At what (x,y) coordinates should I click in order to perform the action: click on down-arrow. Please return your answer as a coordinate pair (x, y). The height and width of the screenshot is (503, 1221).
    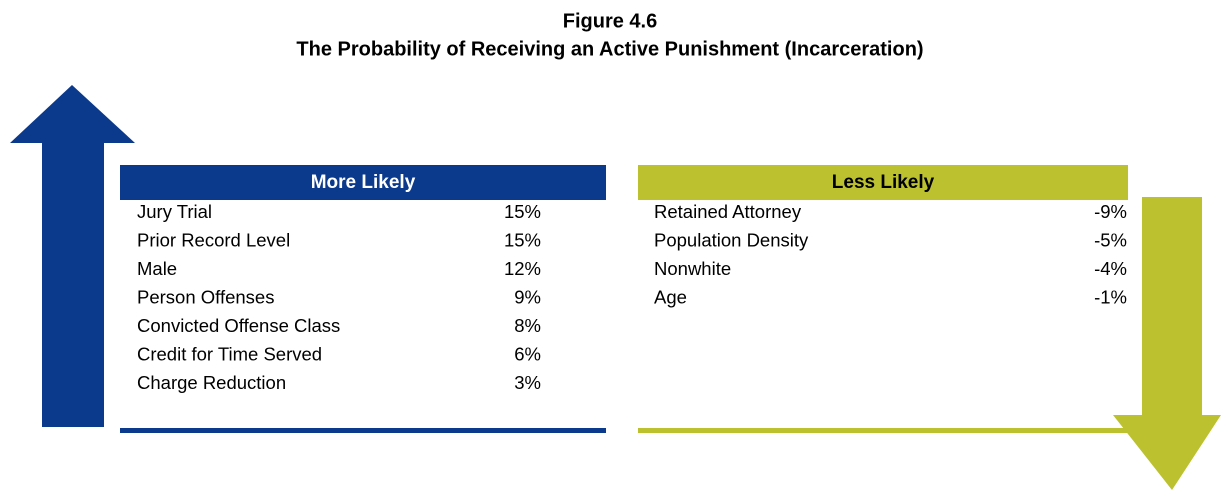
    Looking at the image, I should click on (1167, 343).